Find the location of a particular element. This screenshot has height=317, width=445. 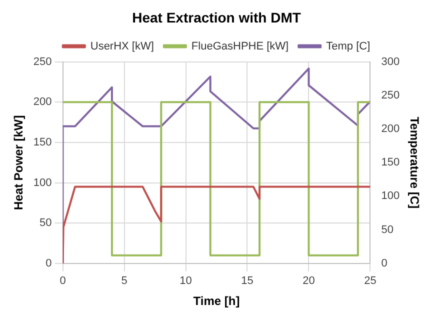

x-tick-label: 15 is located at coordinates (247, 281).